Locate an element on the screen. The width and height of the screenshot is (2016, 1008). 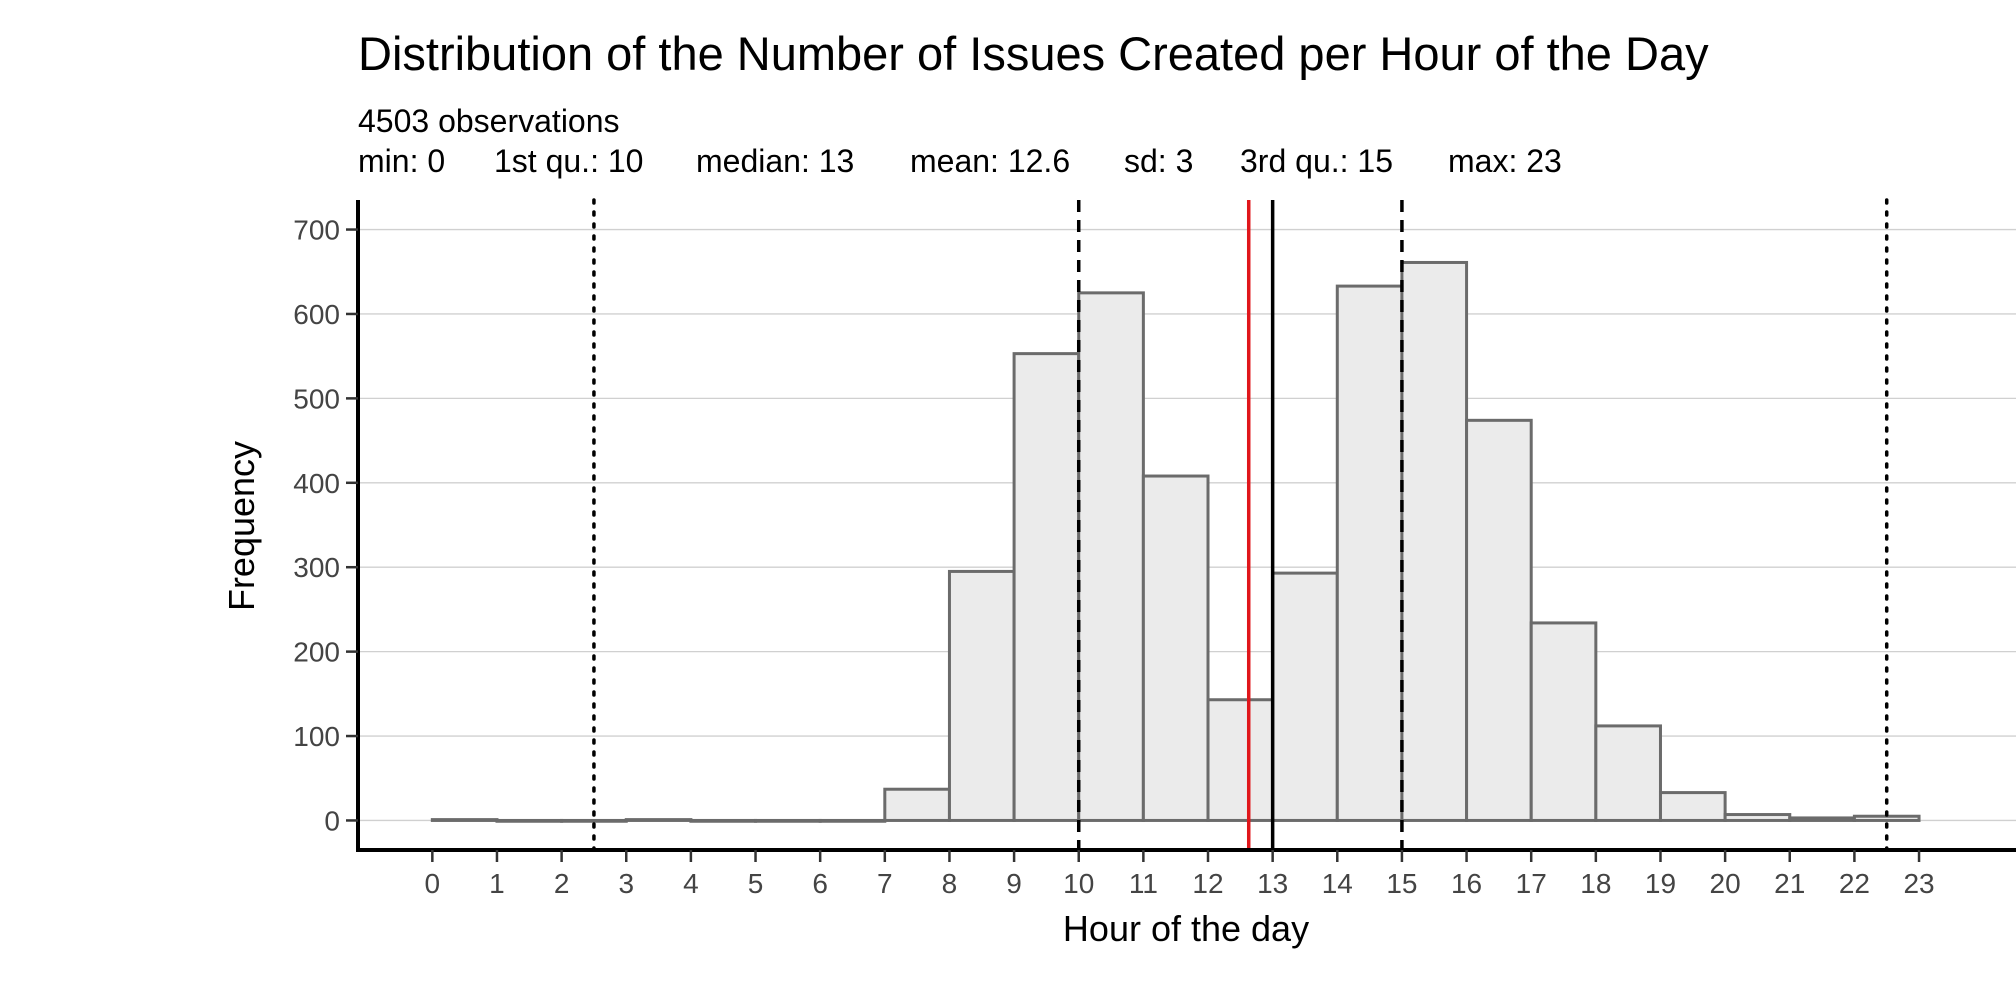
y-tick-label: 0 is located at coordinates (332, 820).